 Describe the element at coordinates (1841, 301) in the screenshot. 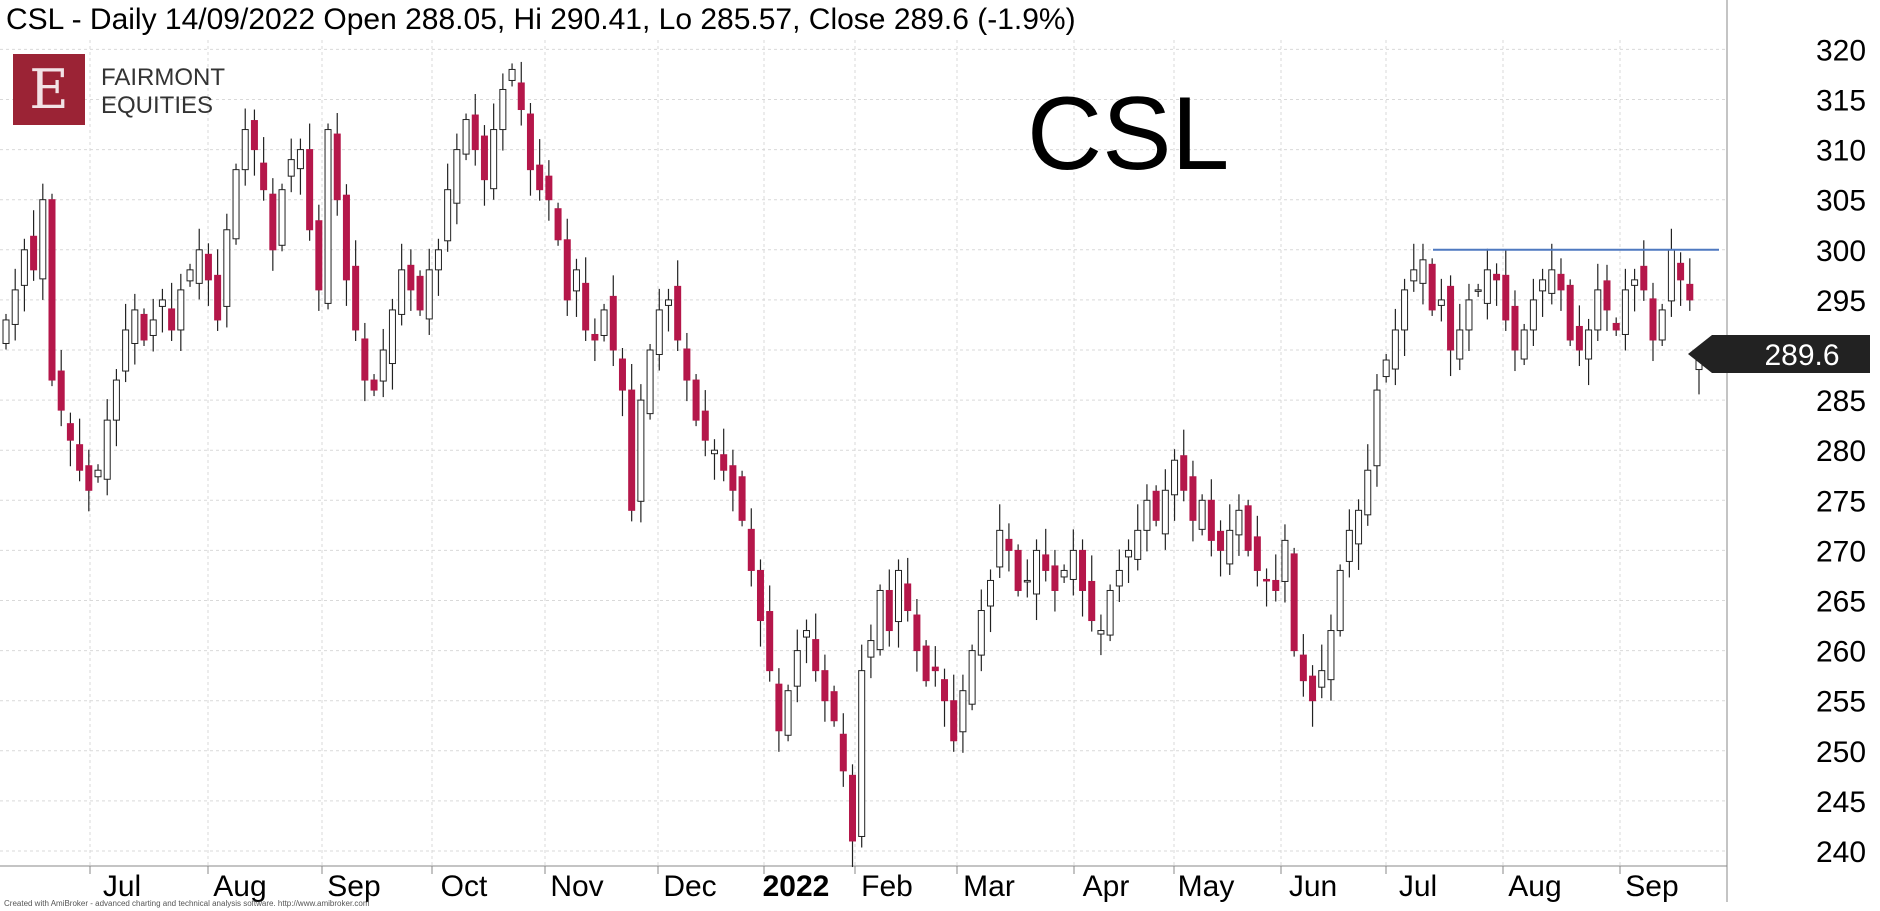

I see `y-tick-label: 295` at that location.